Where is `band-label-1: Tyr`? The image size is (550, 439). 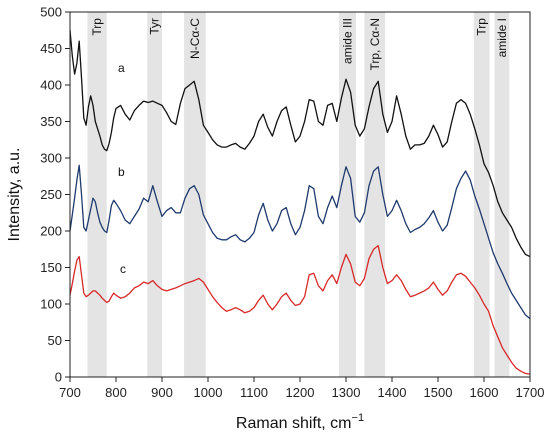 band-label-1: Tyr is located at coordinates (155, 26).